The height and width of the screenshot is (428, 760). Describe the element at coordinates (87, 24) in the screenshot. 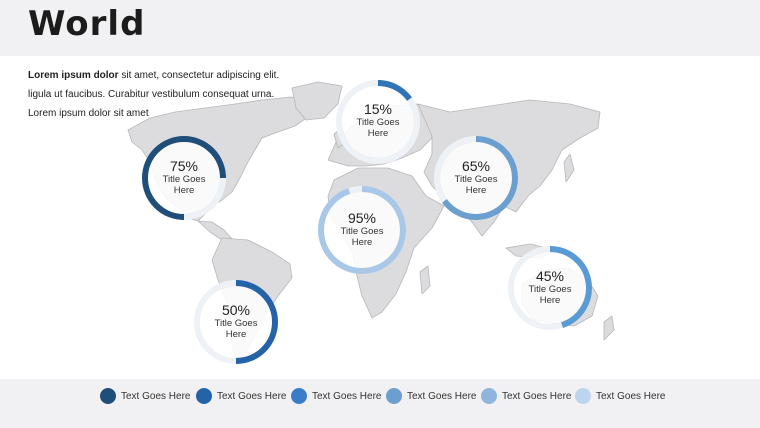

I see `page-title: World` at that location.